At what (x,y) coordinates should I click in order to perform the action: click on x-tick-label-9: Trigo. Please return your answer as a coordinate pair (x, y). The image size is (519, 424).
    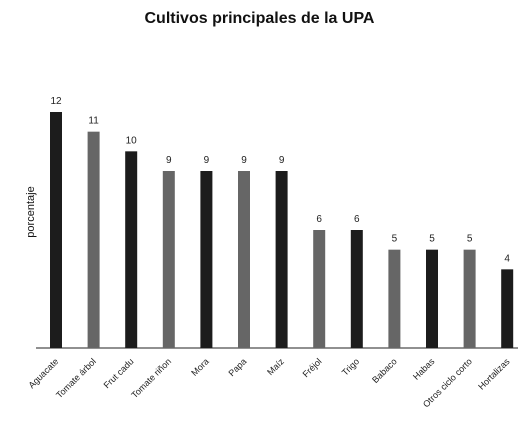
    Looking at the image, I should click on (350, 366).